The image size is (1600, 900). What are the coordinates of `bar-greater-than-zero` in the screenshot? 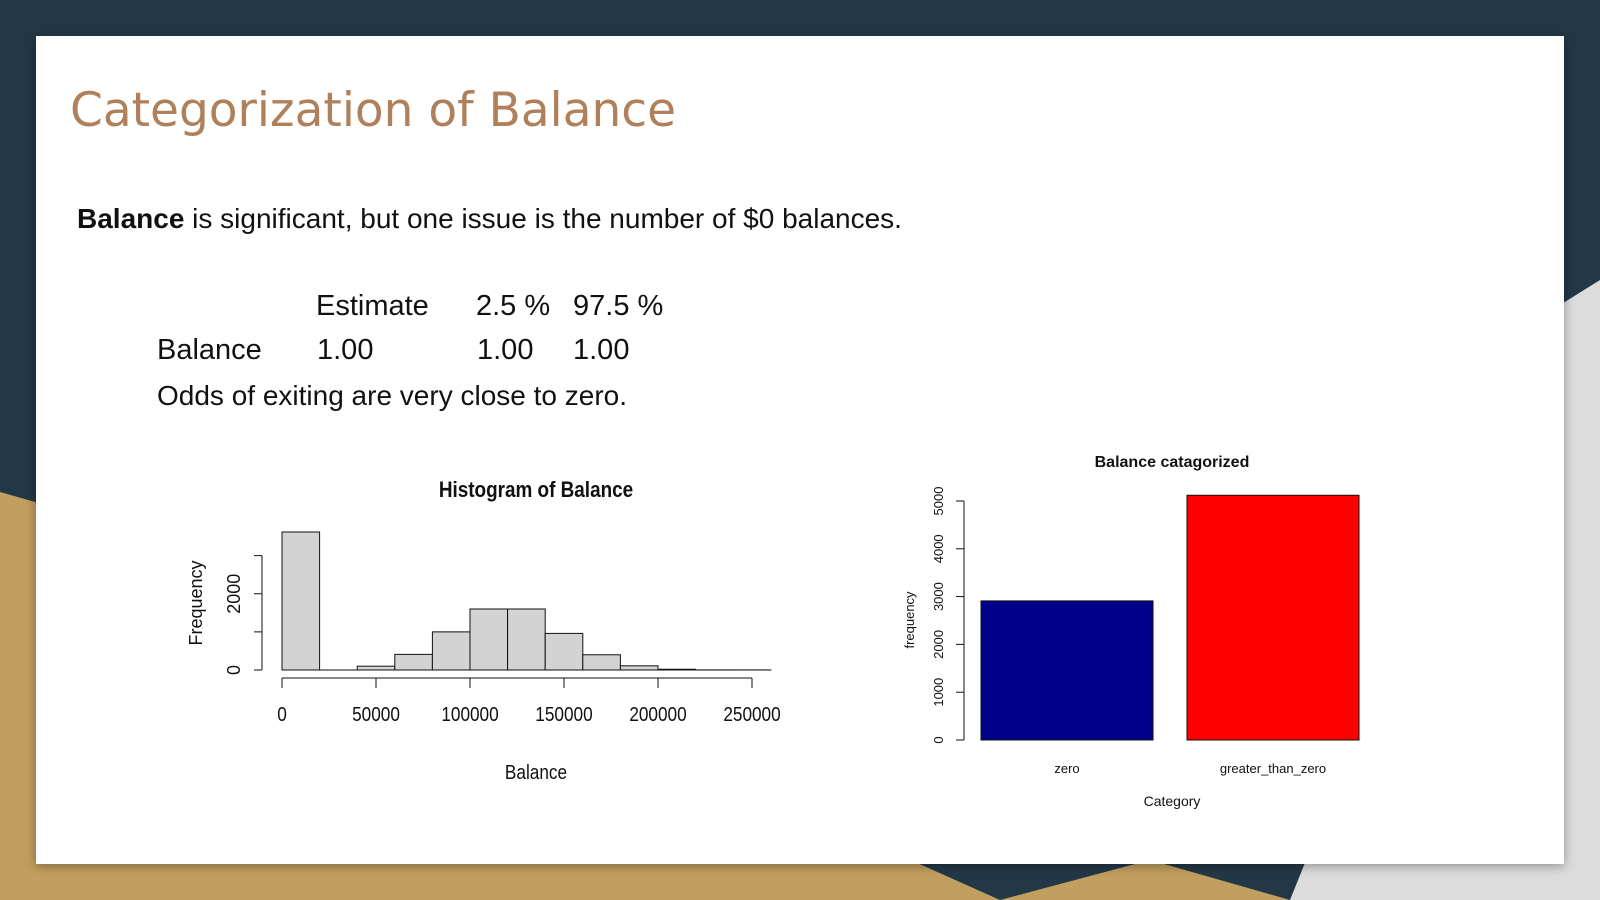 It's located at (1273, 617).